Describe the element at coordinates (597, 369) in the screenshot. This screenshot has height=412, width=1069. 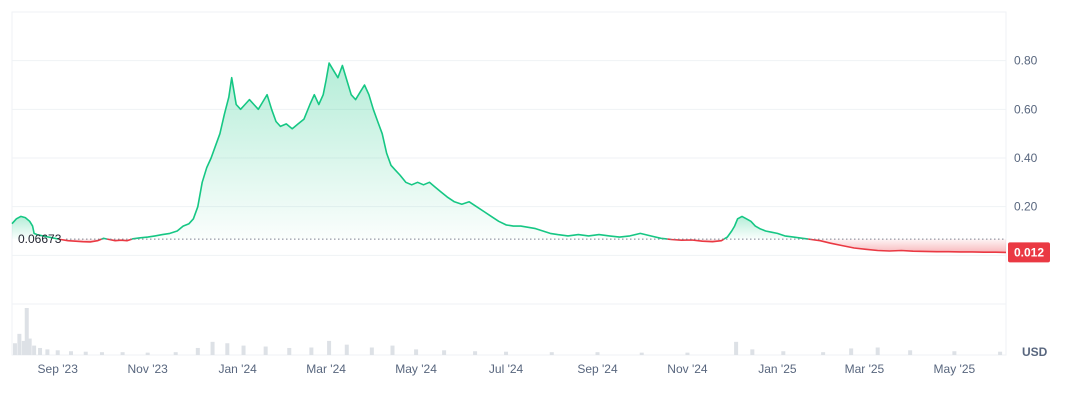
I see `x-tick-label-6: Sep '24` at that location.